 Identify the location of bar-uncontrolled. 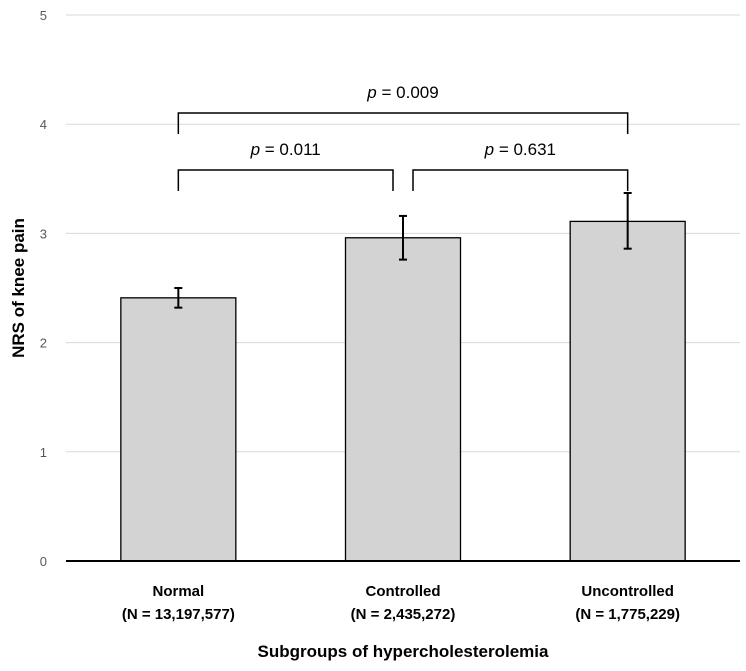
(627, 391).